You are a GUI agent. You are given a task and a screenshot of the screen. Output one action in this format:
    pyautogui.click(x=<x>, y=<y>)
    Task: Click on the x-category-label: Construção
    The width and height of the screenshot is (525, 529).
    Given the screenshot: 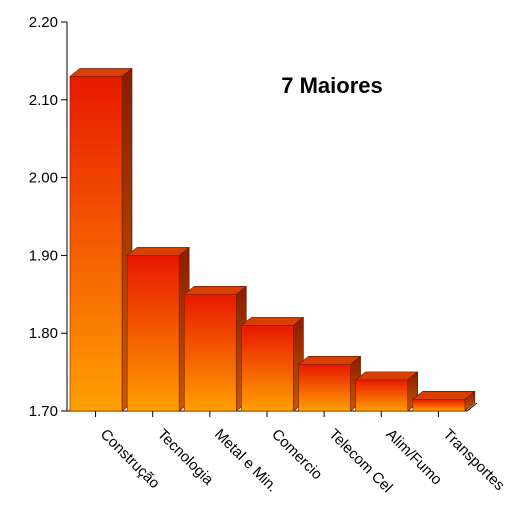 What is the action you would take?
    pyautogui.click(x=130, y=459)
    